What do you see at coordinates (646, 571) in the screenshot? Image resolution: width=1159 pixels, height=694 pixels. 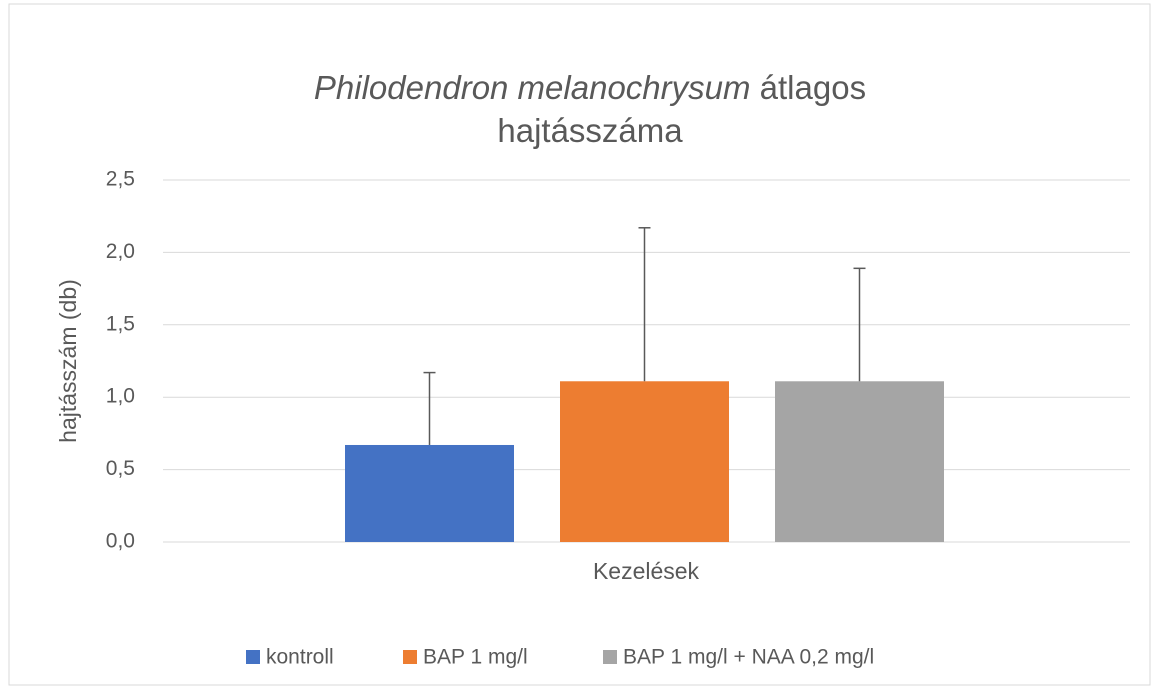 I see `x-axis-title: Kezelések` at bounding box center [646, 571].